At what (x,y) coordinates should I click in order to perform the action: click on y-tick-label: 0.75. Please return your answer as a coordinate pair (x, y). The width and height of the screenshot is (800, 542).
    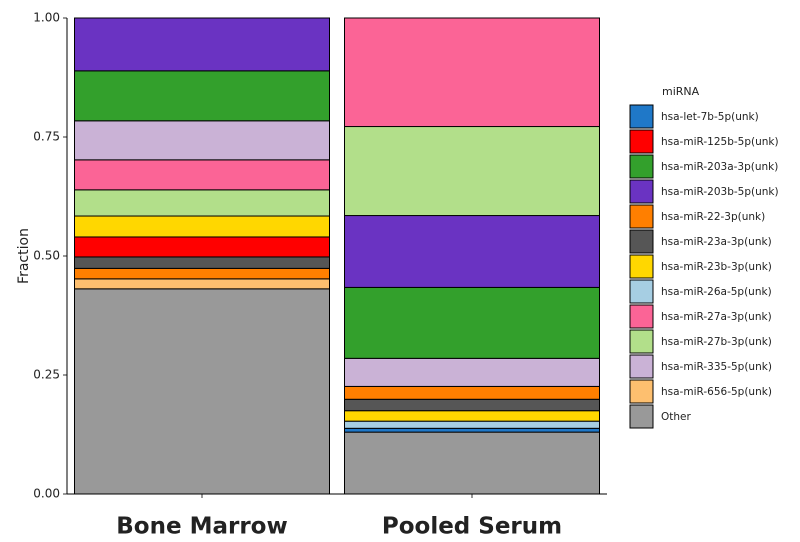
    Looking at the image, I should click on (46, 137).